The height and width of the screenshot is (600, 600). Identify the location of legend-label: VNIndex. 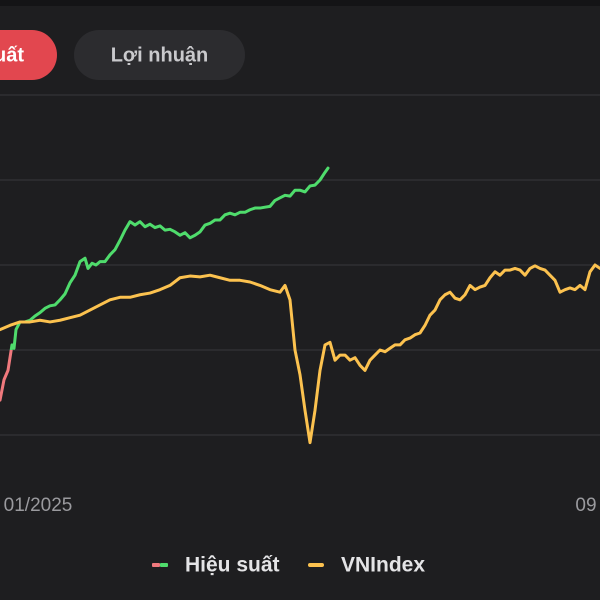
(383, 565).